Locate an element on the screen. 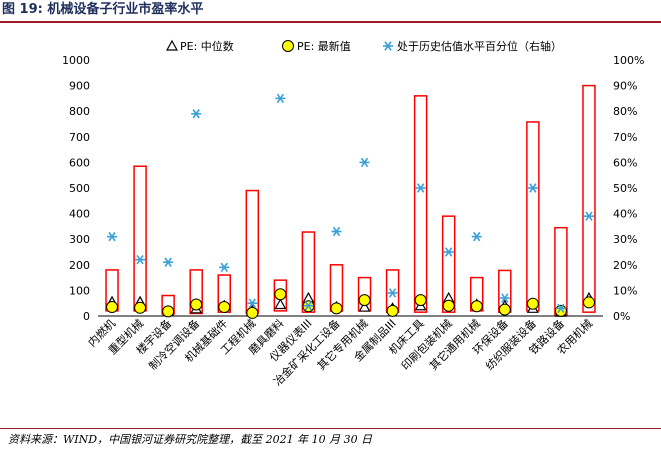 This screenshot has width=661, height=450. y-right-tick-label: 100% is located at coordinates (628, 60).